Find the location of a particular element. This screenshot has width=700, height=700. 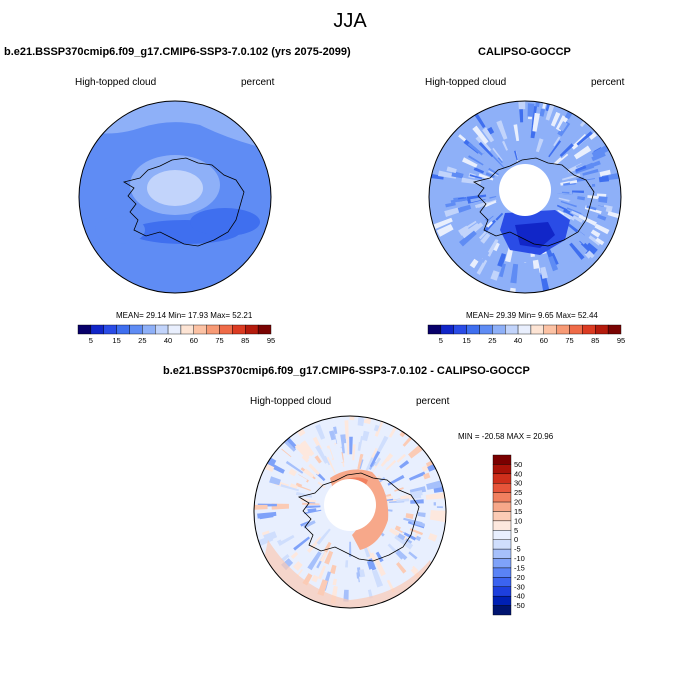

panel1-colorbar: 5 15 25 40 60 75 85 95 is located at coordinates (176, 334).